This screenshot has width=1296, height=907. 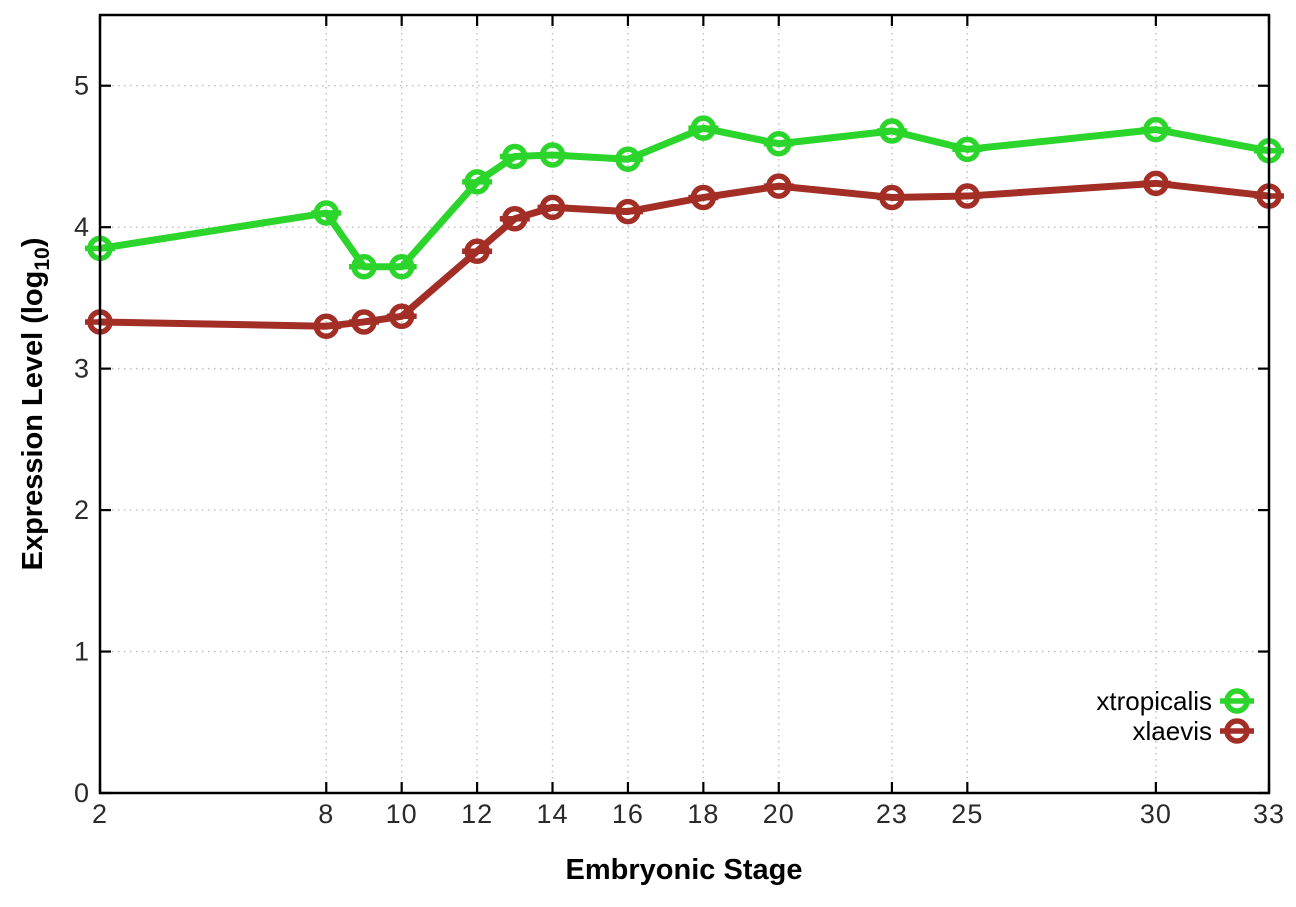 What do you see at coordinates (628, 814) in the screenshot?
I see `x-tick-label: 16` at bounding box center [628, 814].